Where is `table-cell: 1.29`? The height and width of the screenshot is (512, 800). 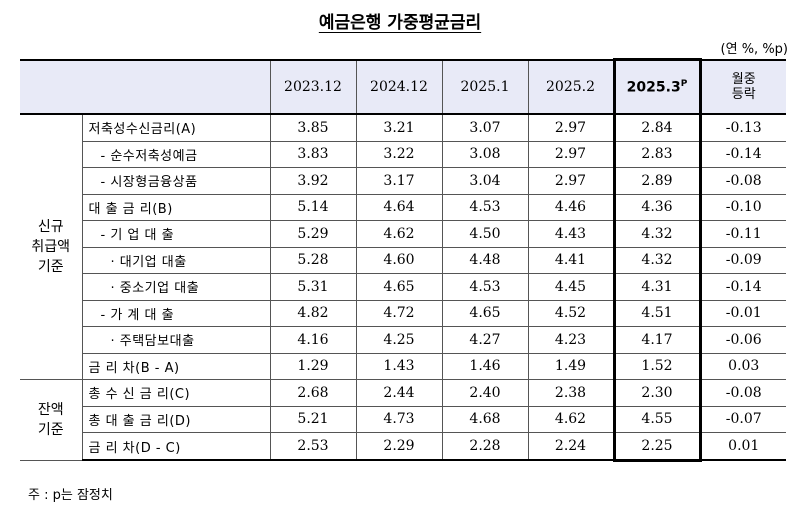
table-cell: 1.29 is located at coordinates (313, 366).